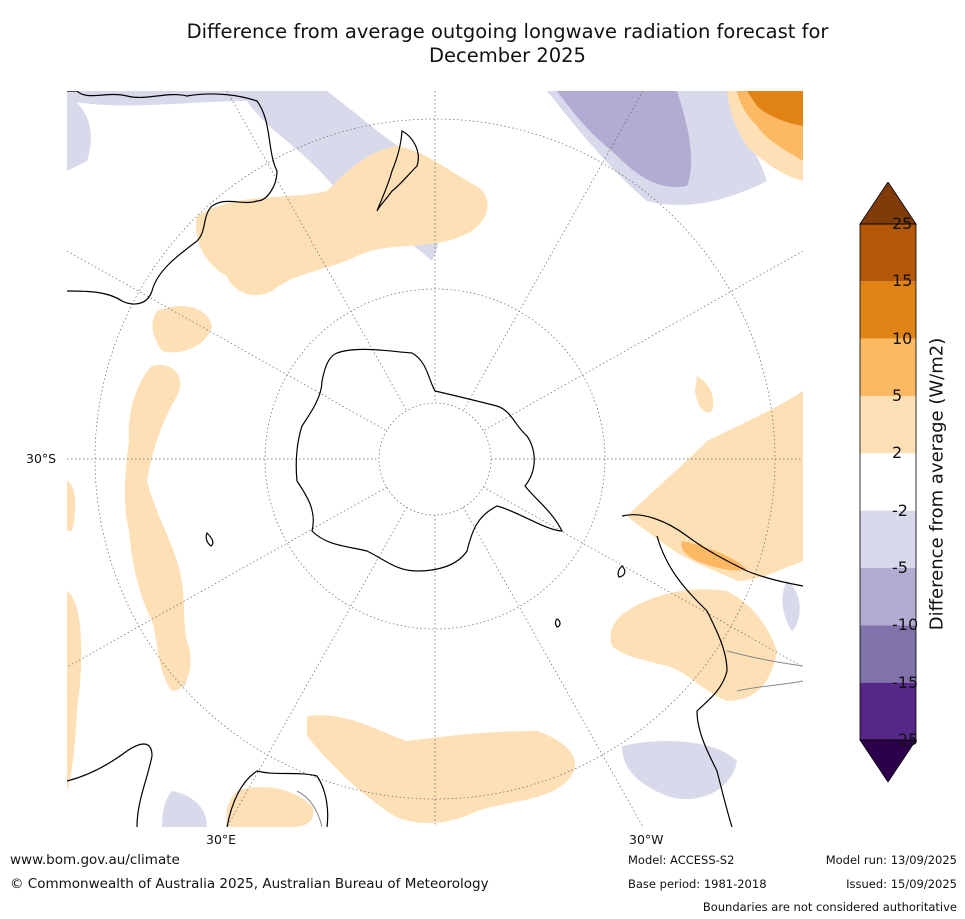 This screenshot has width=965, height=919. I want to click on country-boundaries, so click(549, 738).